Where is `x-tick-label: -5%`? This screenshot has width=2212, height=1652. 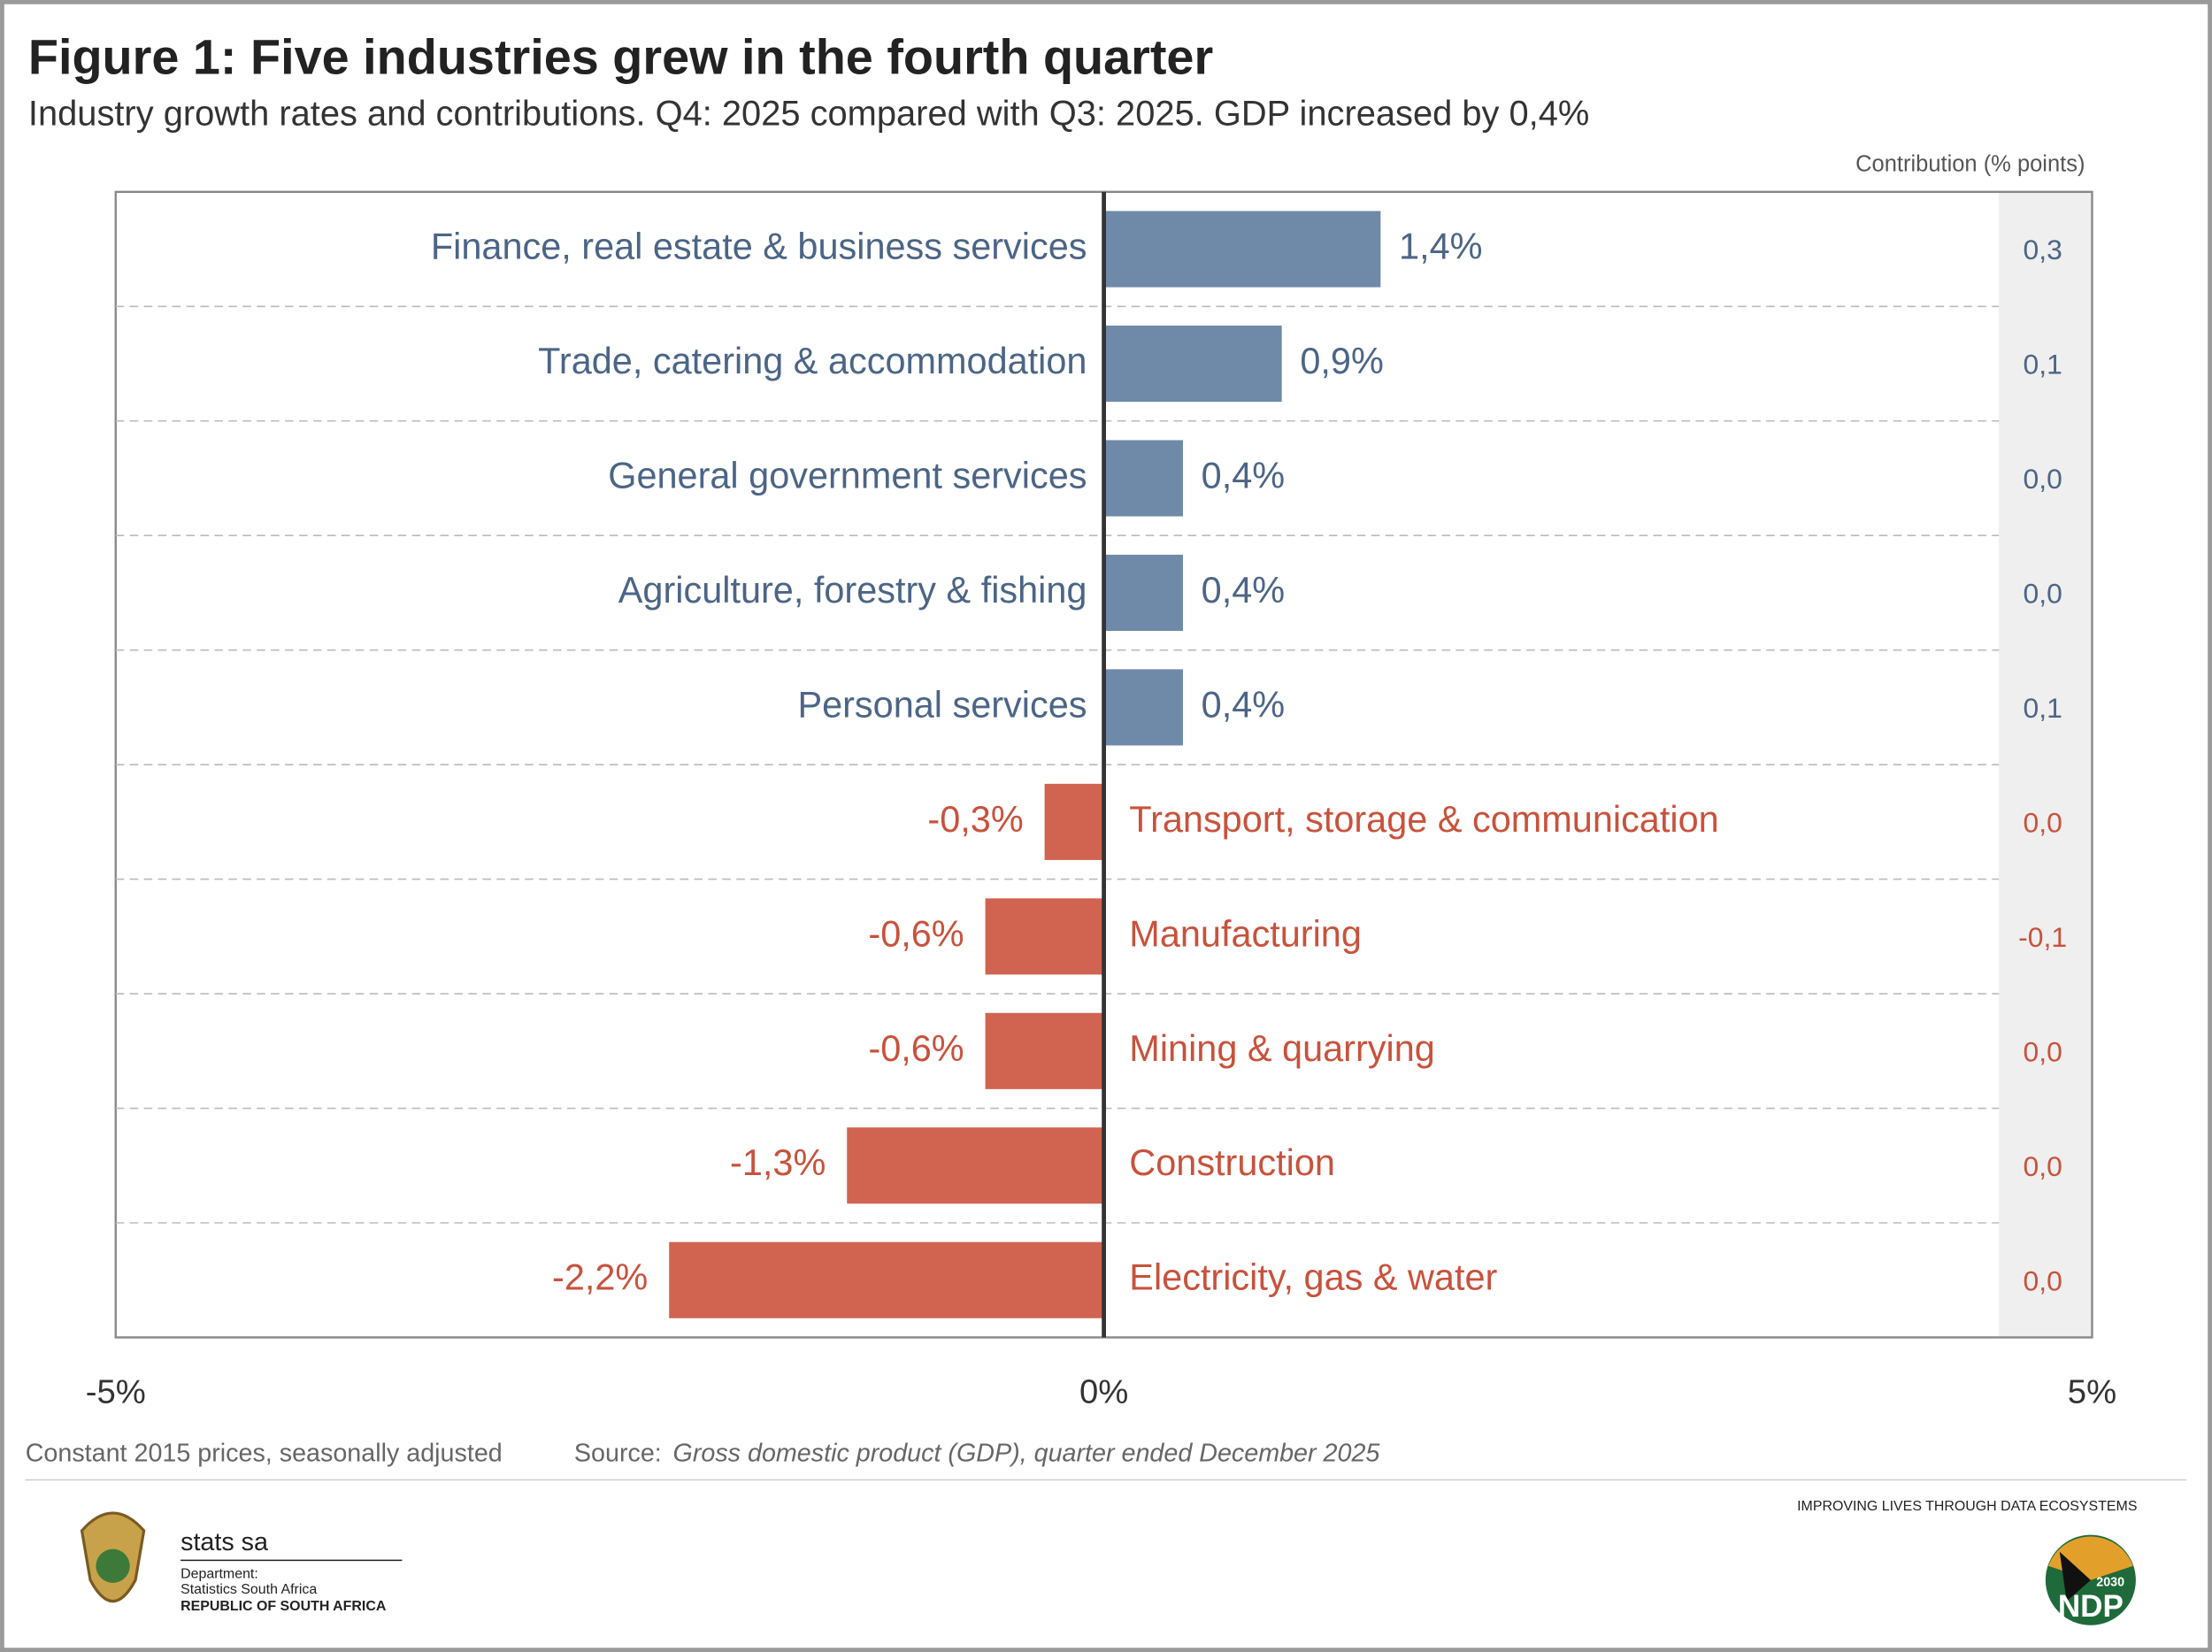
x-tick-label: -5% is located at coordinates (116, 1391).